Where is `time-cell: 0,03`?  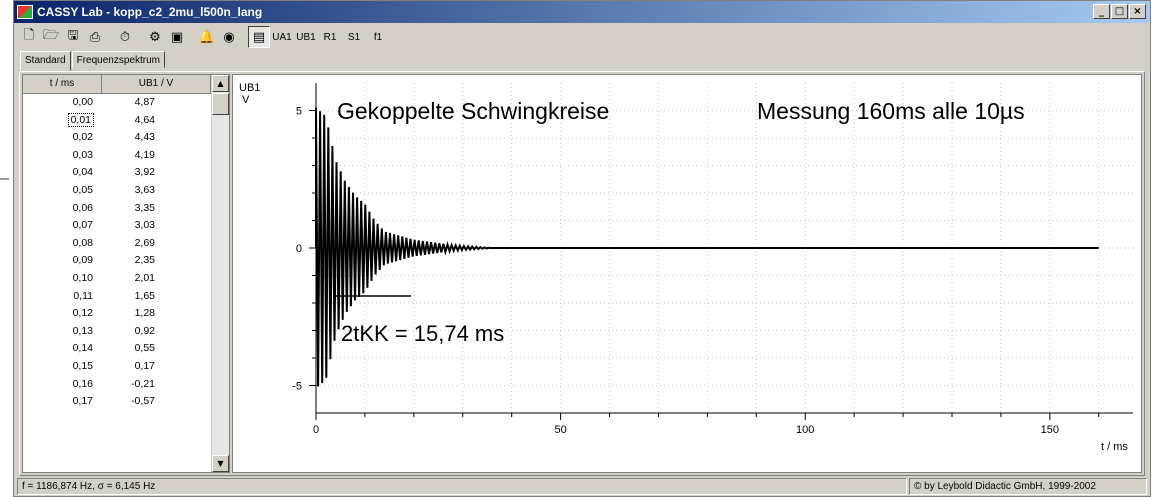 time-cell: 0,03 is located at coordinates (62, 156).